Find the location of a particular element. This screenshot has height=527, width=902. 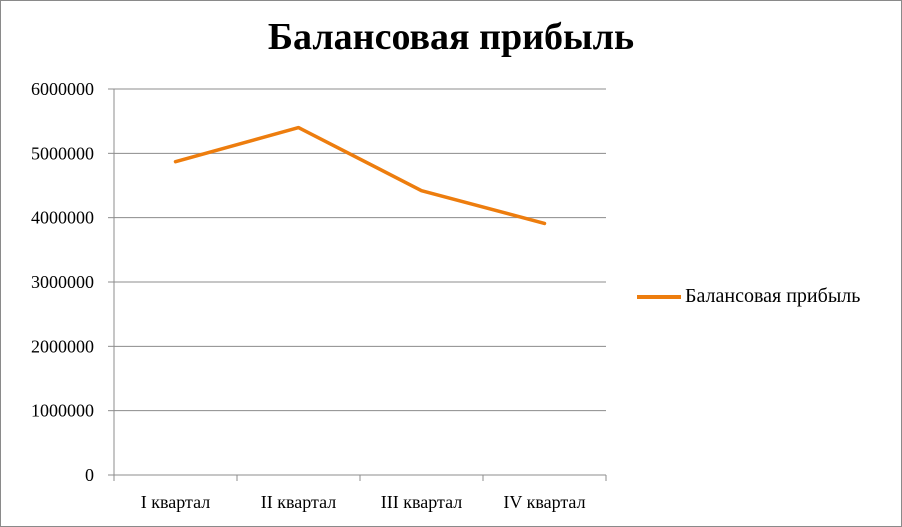

y-tick-label: 1000000 is located at coordinates (62, 411).